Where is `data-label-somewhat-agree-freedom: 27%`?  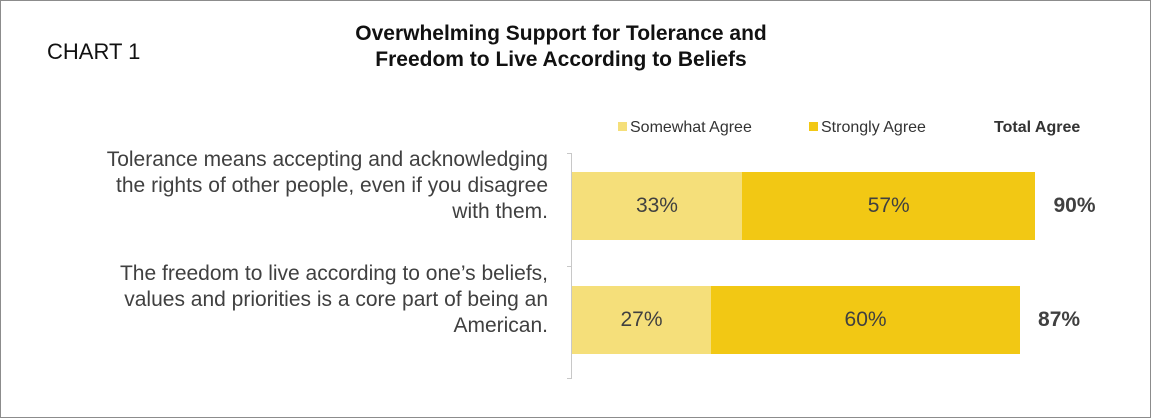
data-label-somewhat-agree-freedom: 27% is located at coordinates (641, 319).